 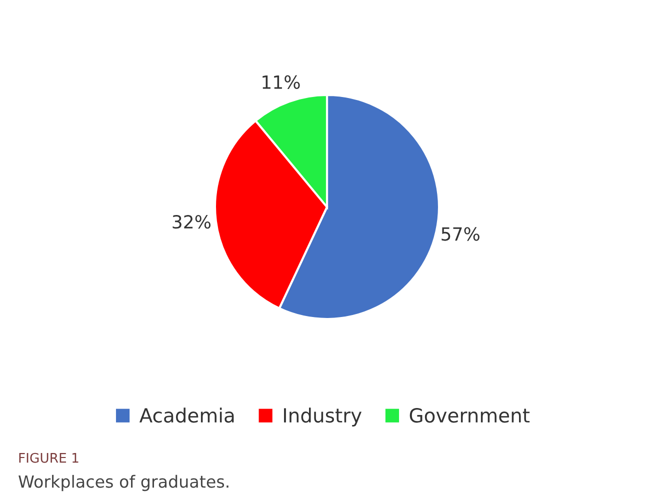 I want to click on legend-label: Academia, so click(x=186, y=415).